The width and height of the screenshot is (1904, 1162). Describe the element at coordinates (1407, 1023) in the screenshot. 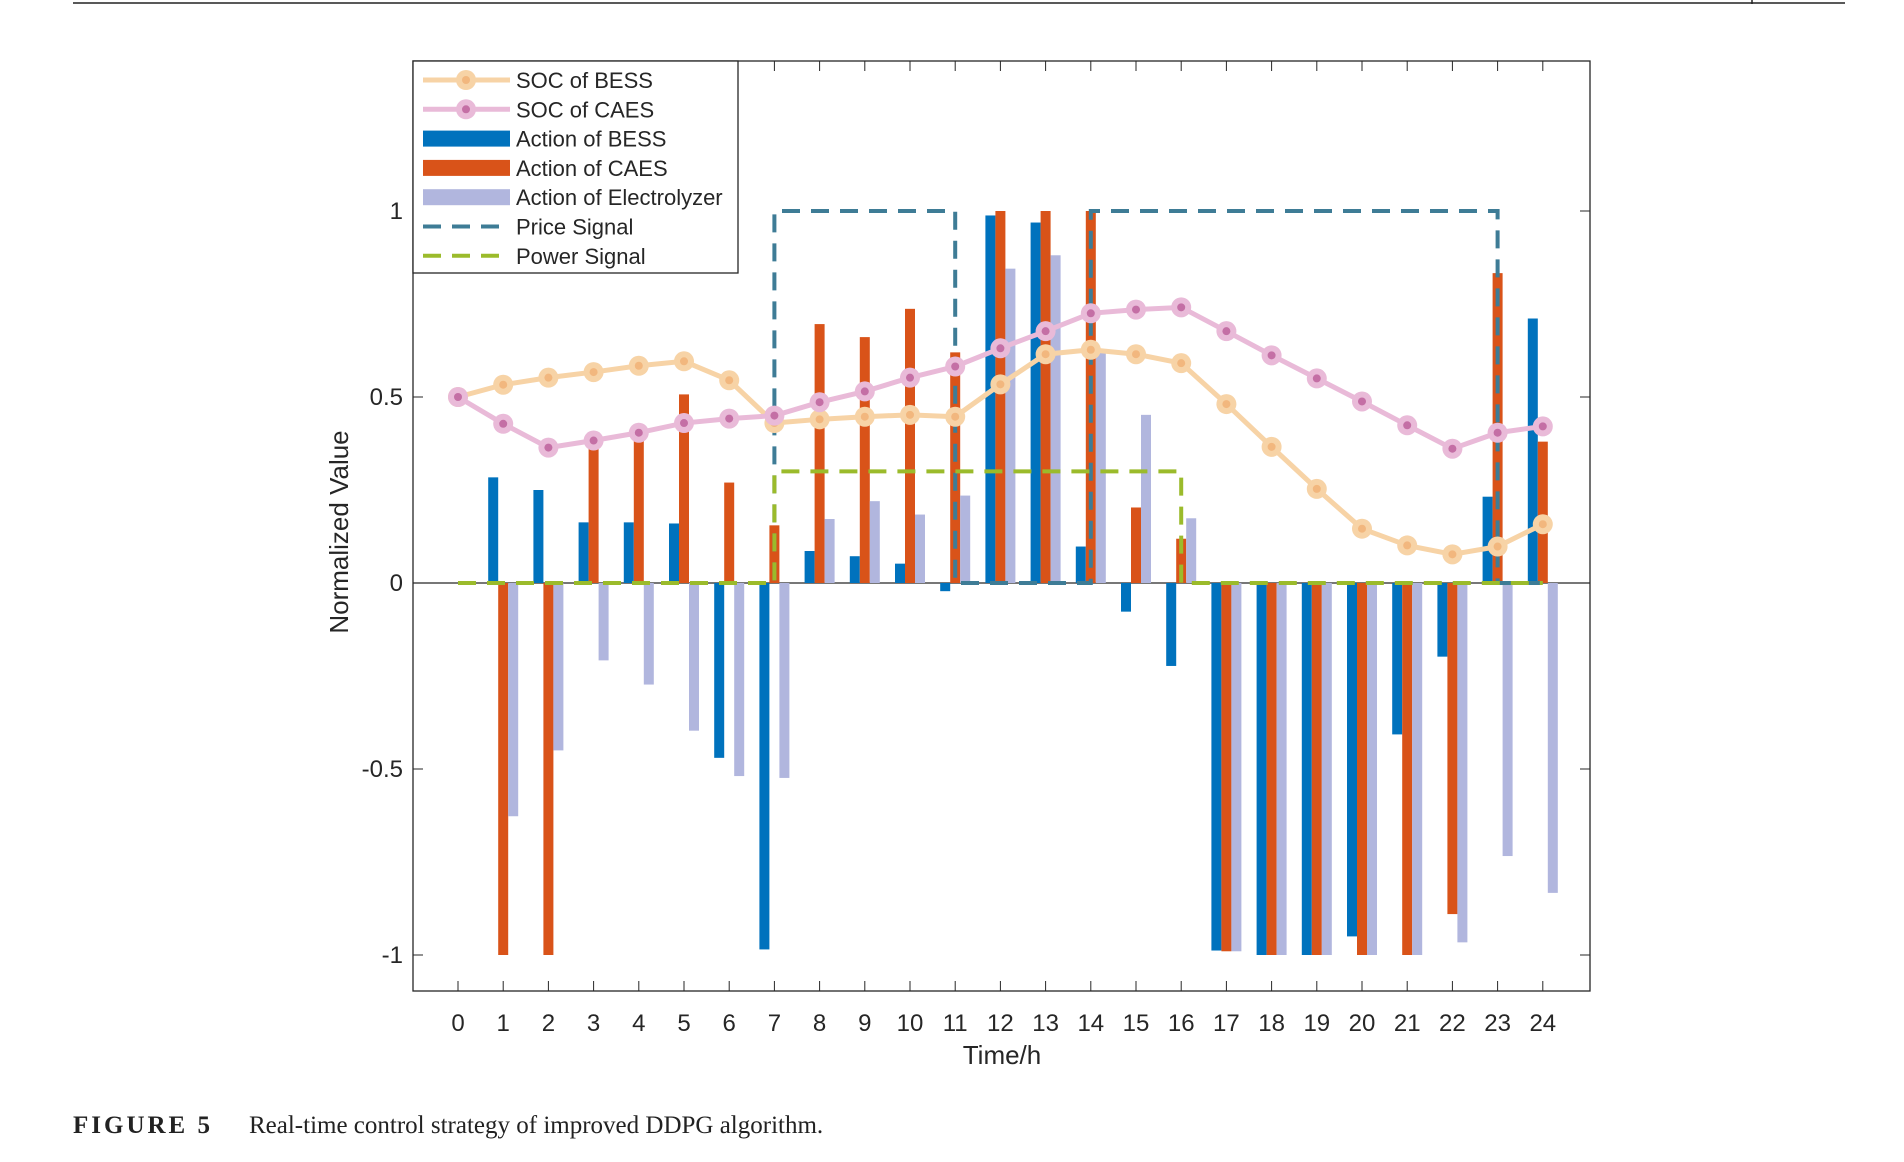

I see `x-tick-label: 21` at that location.